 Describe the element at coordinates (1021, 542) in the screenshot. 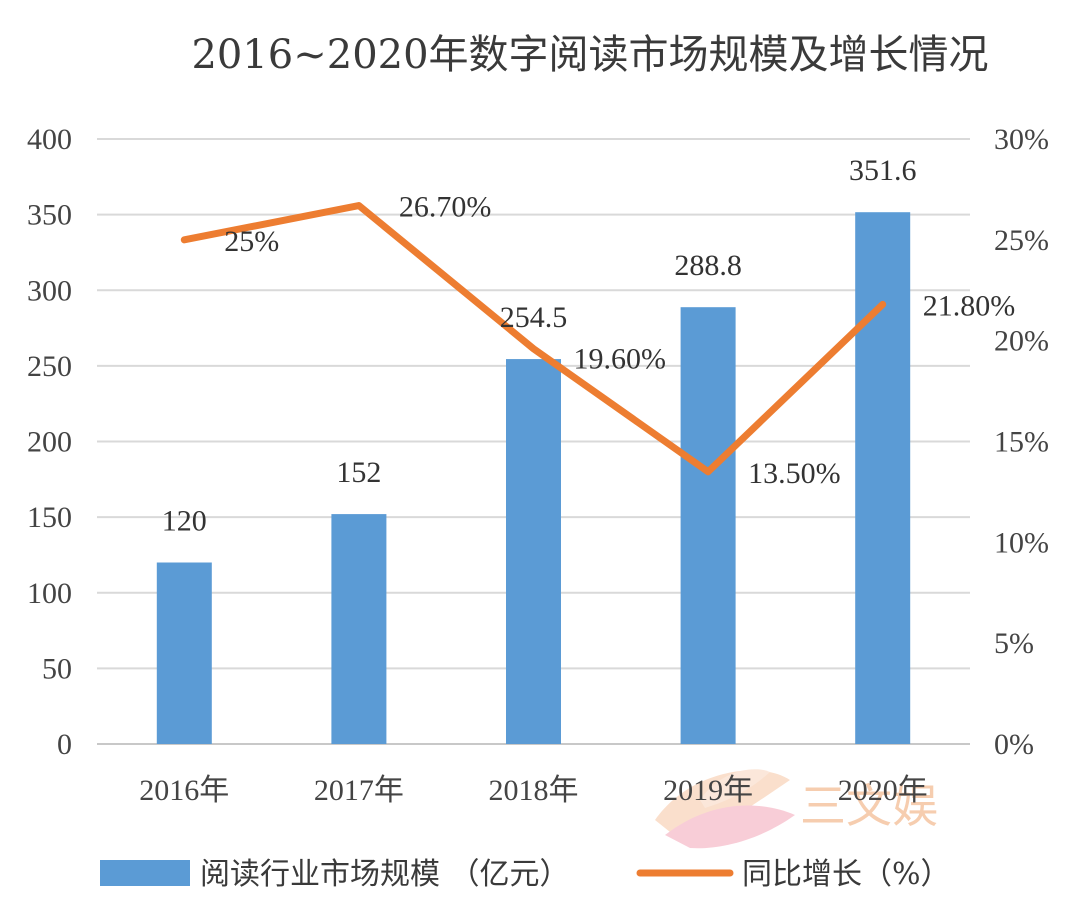

I see `right-axis-tick-label: 10%` at that location.